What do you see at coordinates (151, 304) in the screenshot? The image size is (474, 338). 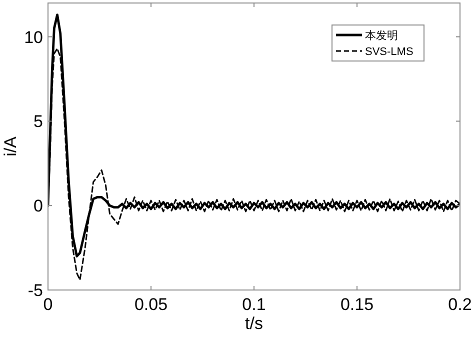 I see `x-tick-label: 0.05` at bounding box center [151, 304].